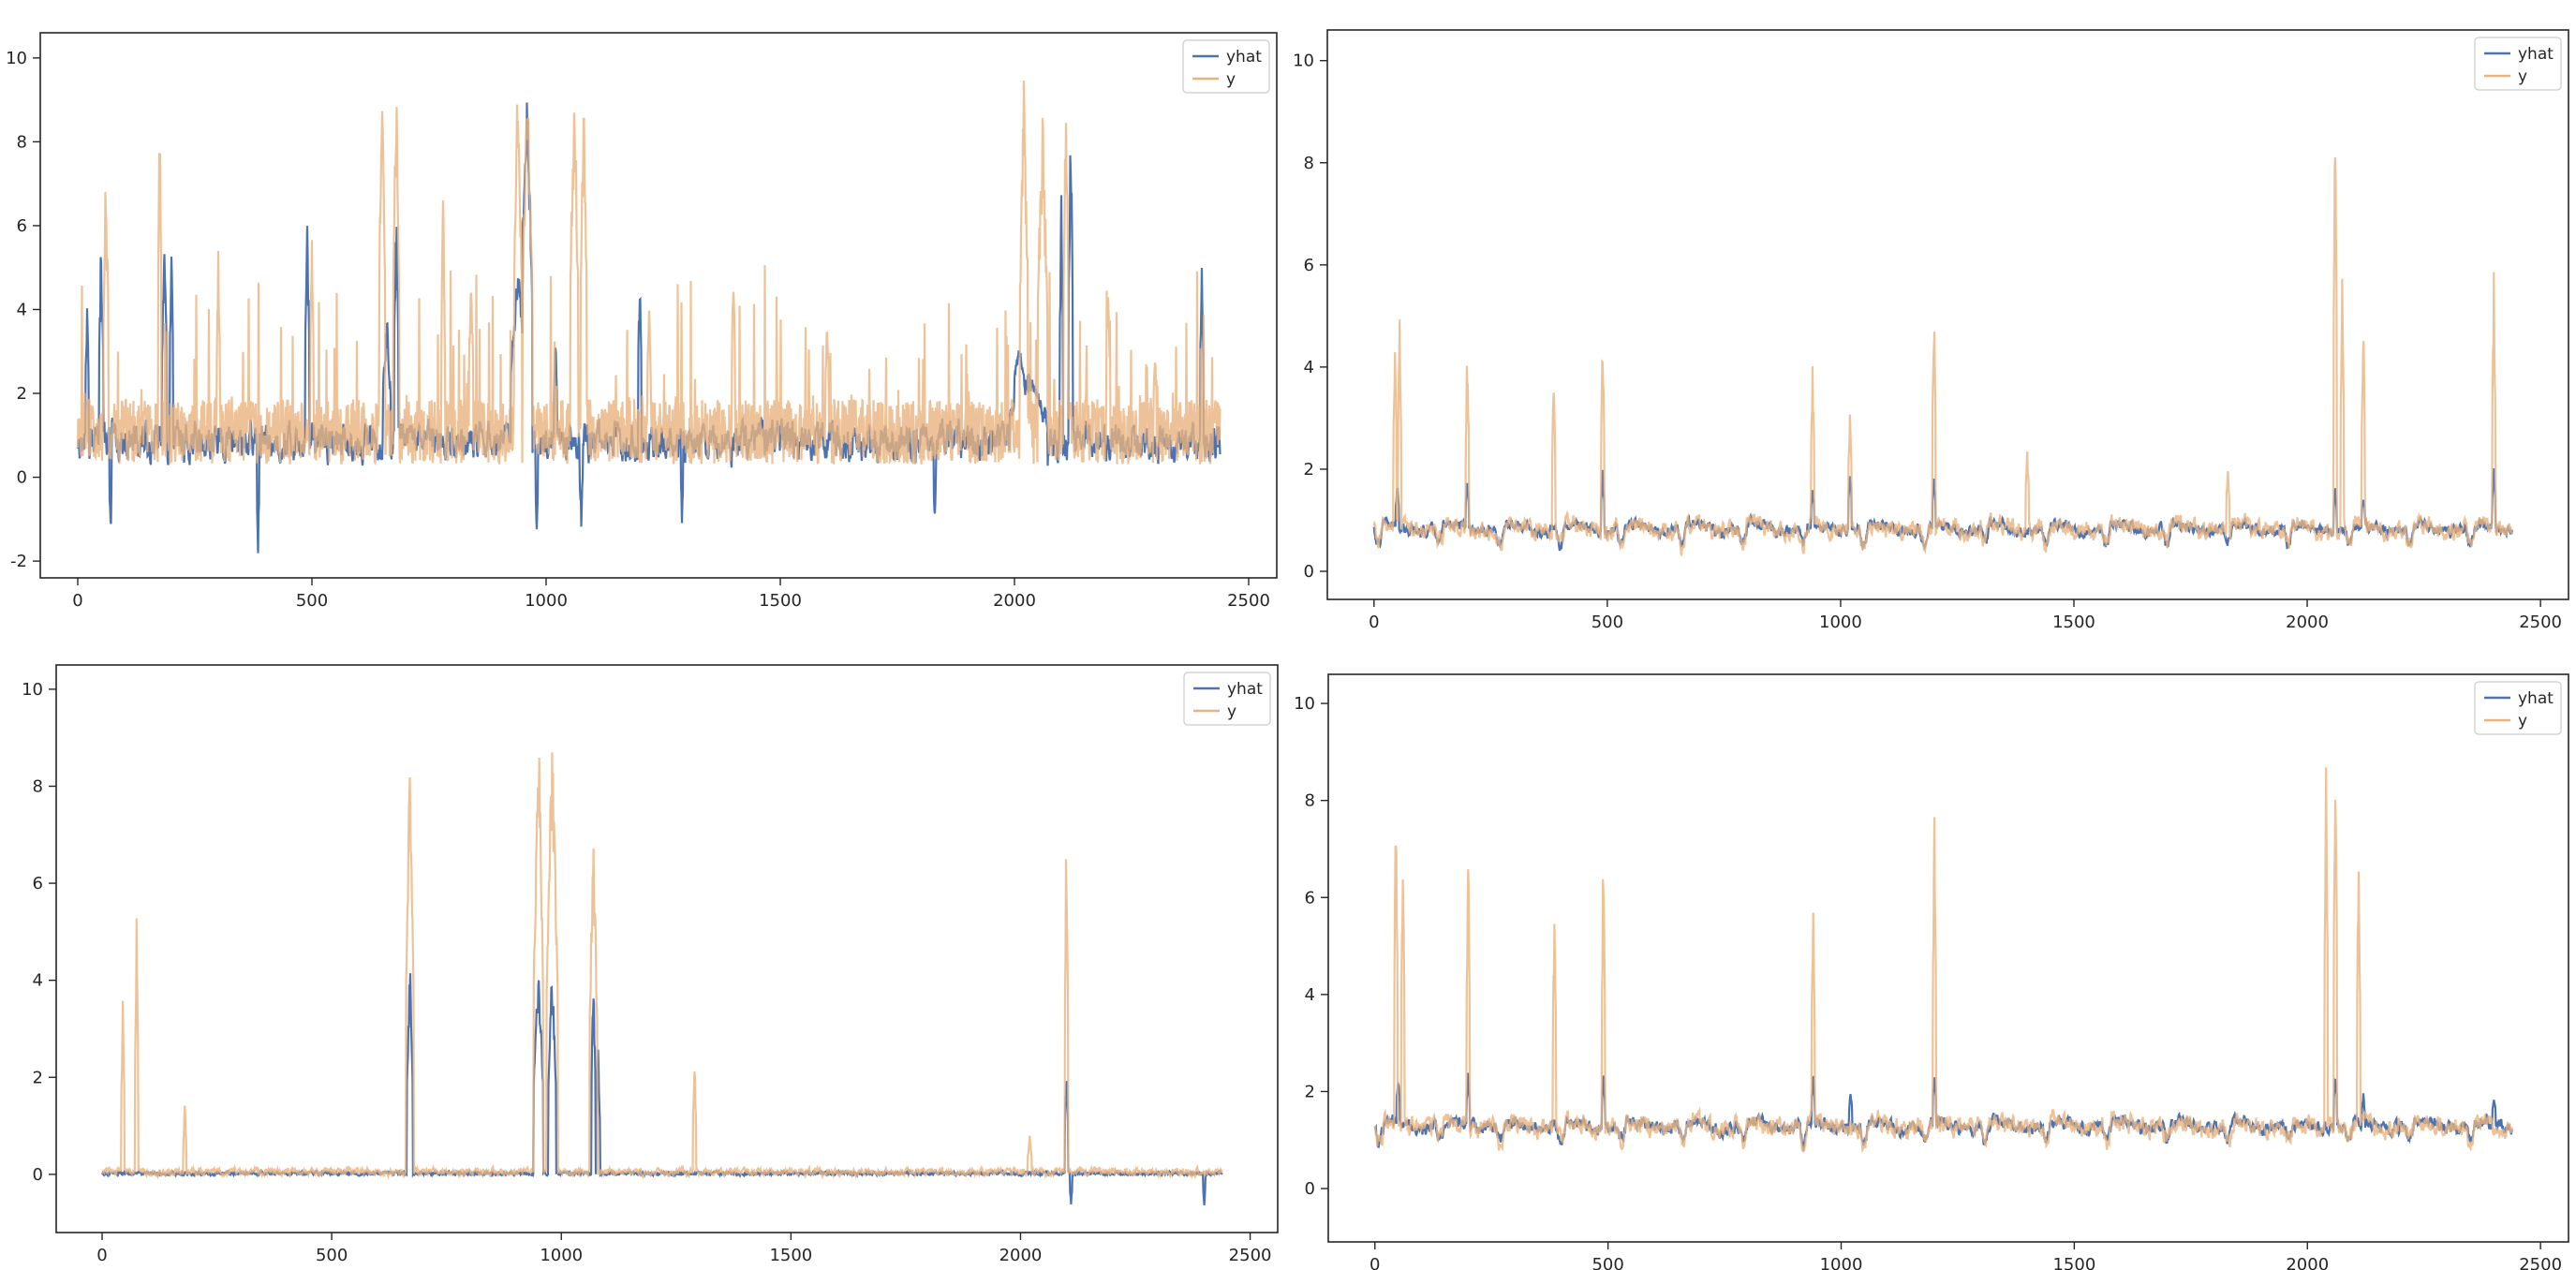  Describe the element at coordinates (18, 561) in the screenshot. I see `y-tick-label: -2` at that location.